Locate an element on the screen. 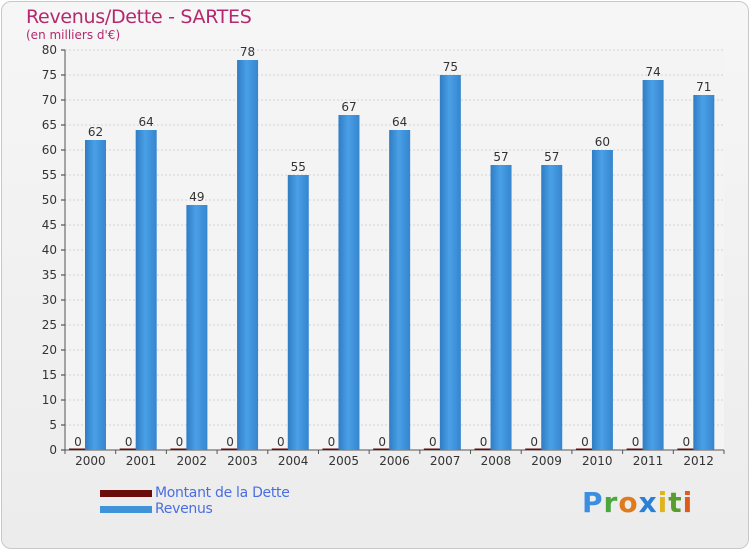 The image size is (750, 550). y-tick-label: 20 is located at coordinates (49, 350).